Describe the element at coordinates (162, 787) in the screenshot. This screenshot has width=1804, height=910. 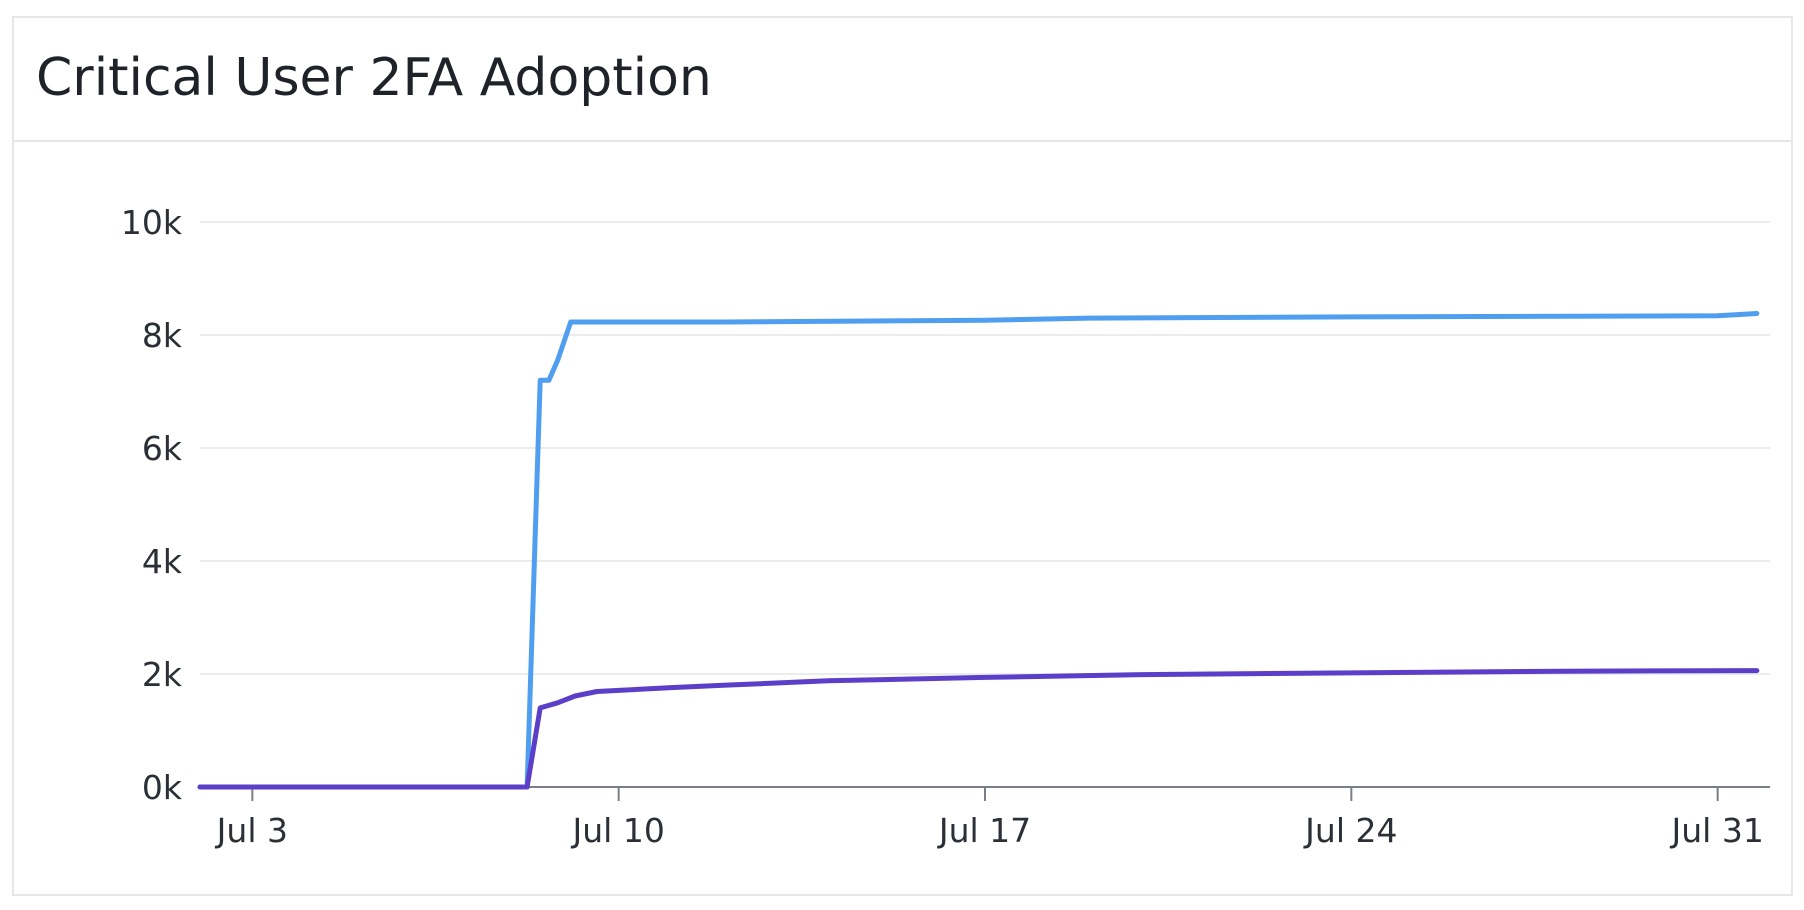
I see `y-tick-label: 0k` at that location.